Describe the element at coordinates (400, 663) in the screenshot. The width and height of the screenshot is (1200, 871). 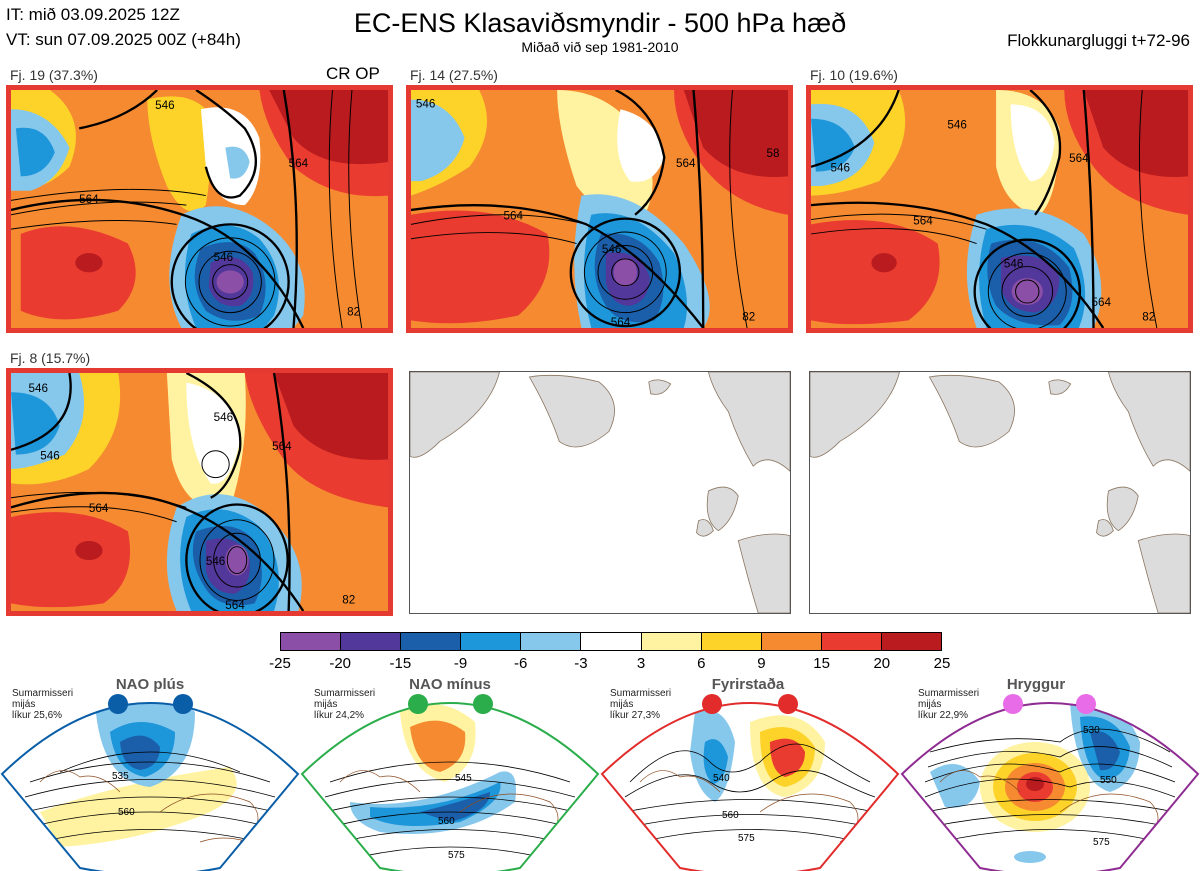
I see `colorbar-tick-label: -15` at that location.